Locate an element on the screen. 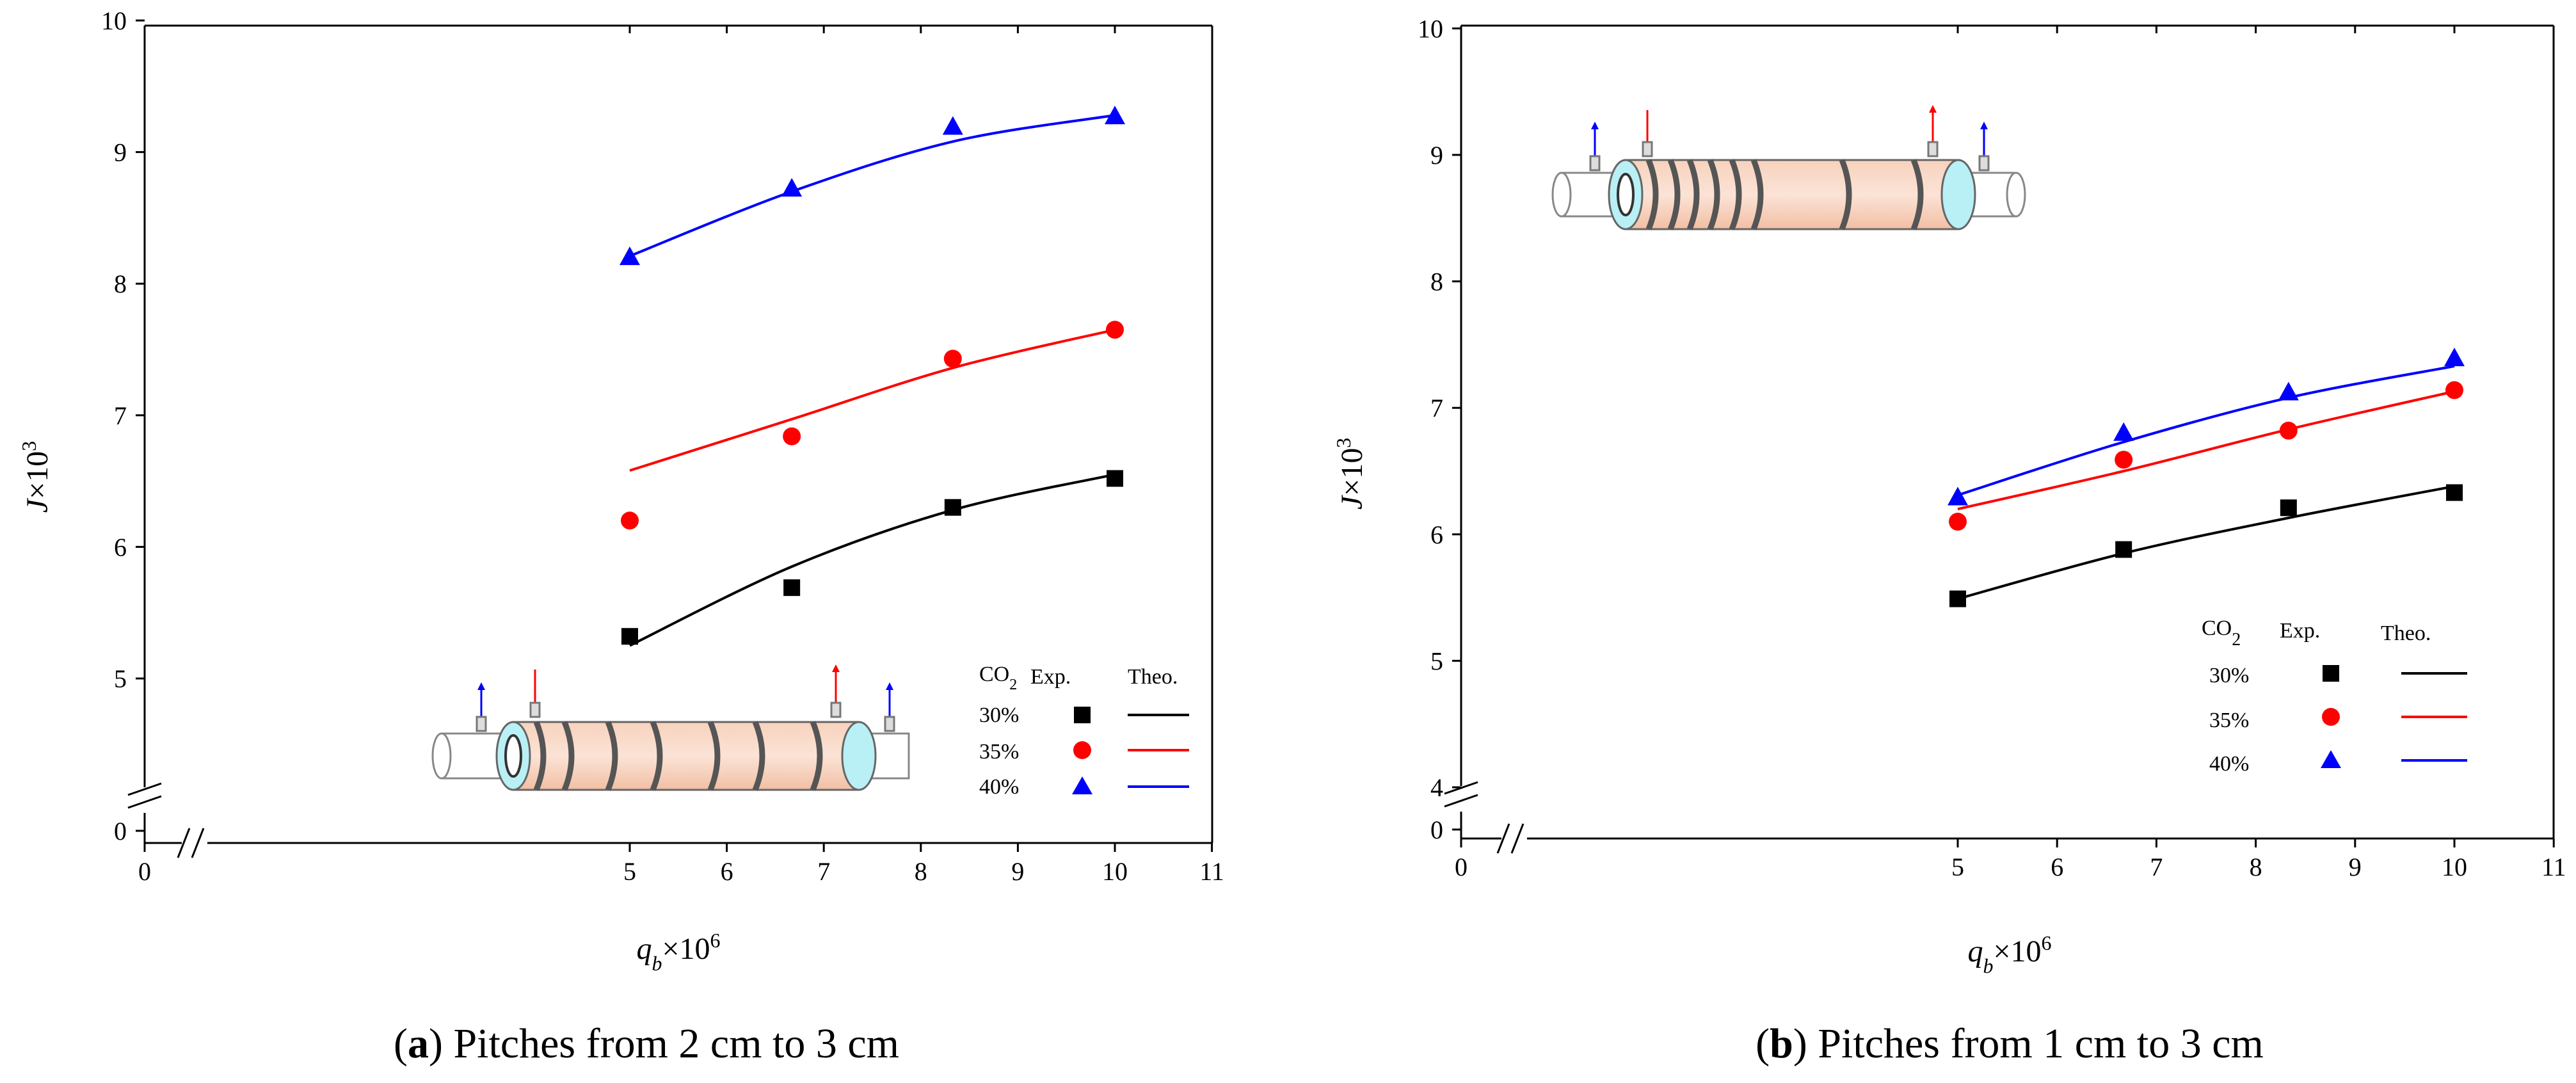 The height and width of the screenshot is (1083, 2576). y-tick-label: 4 is located at coordinates (1436, 787).